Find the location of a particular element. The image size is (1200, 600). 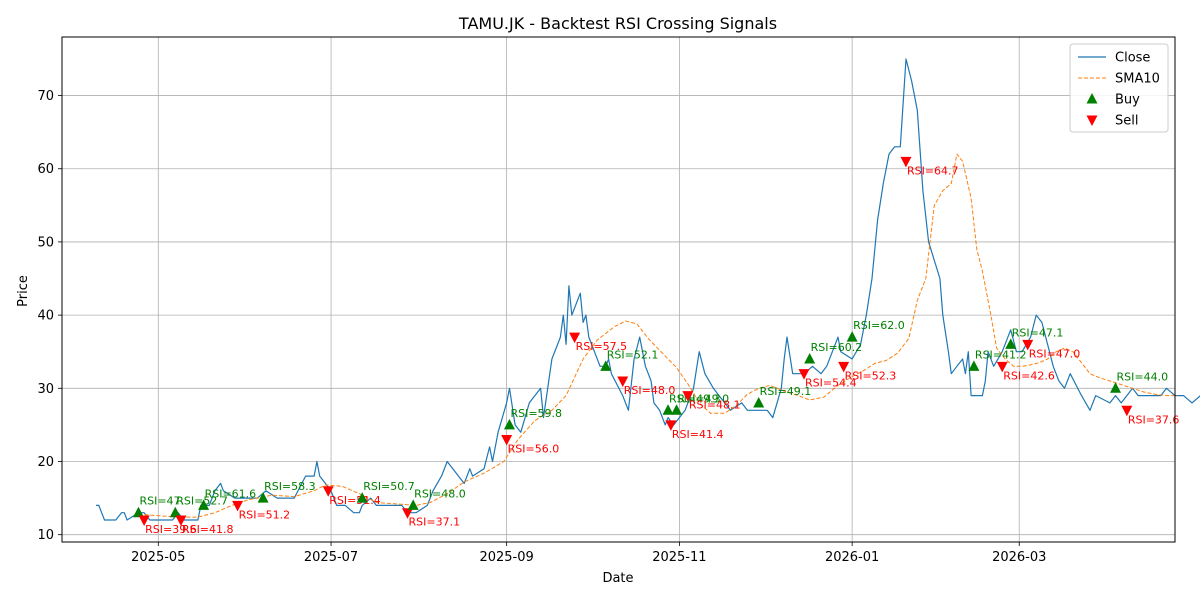

y-tick-label: 70 is located at coordinates (45, 96).